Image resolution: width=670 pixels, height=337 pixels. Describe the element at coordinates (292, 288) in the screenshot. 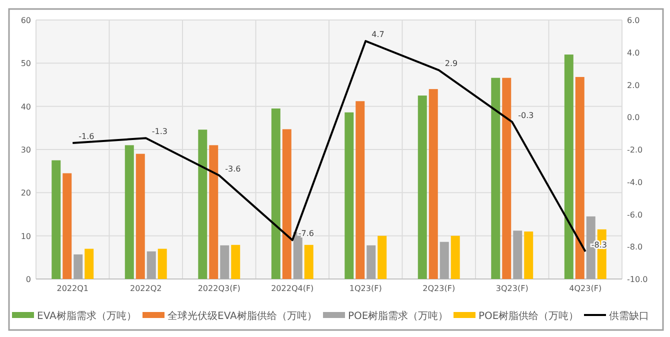

I see `x-tick-label: 2022Q4(F)` at that location.